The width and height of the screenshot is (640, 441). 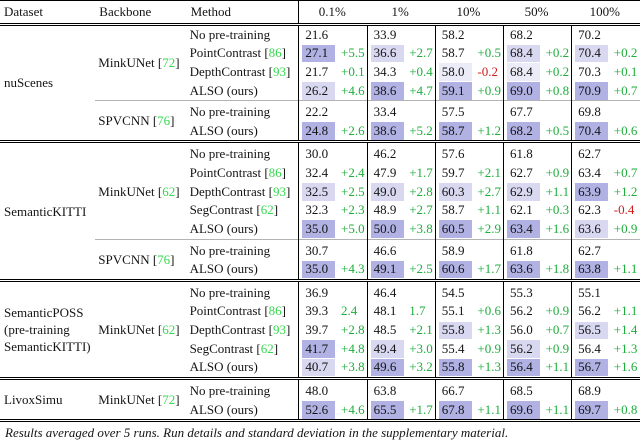 I want to click on miou-value: 22.2, so click(x=317, y=112).